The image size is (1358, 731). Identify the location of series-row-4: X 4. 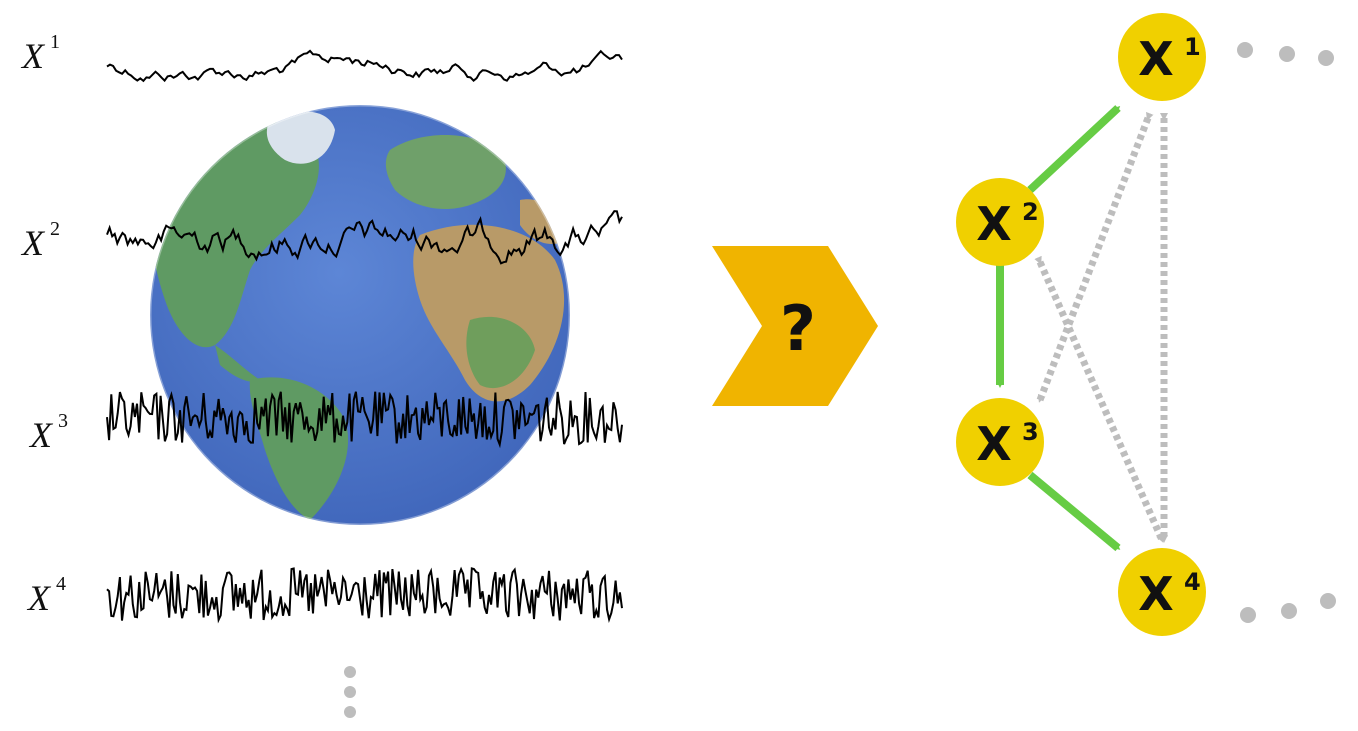
(324, 595).